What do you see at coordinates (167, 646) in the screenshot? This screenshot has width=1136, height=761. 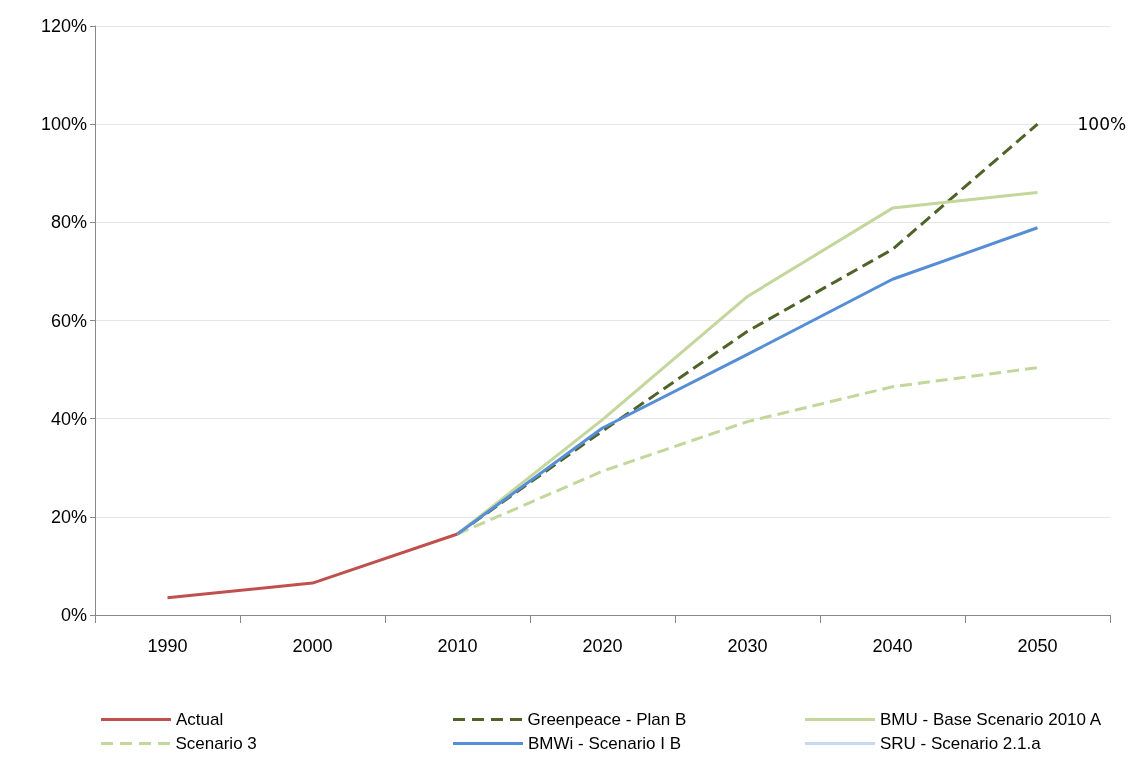 I see `x-tick-label: 1990` at bounding box center [167, 646].